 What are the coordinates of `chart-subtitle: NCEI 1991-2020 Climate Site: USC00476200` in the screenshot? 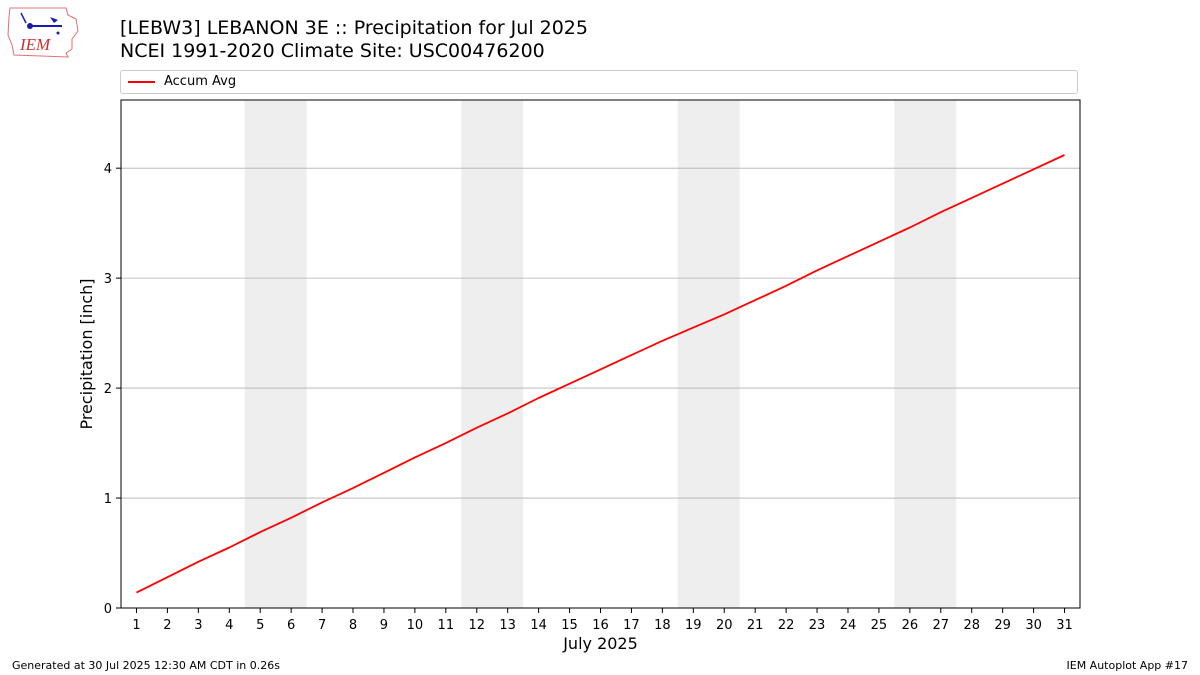 It's located at (332, 51).